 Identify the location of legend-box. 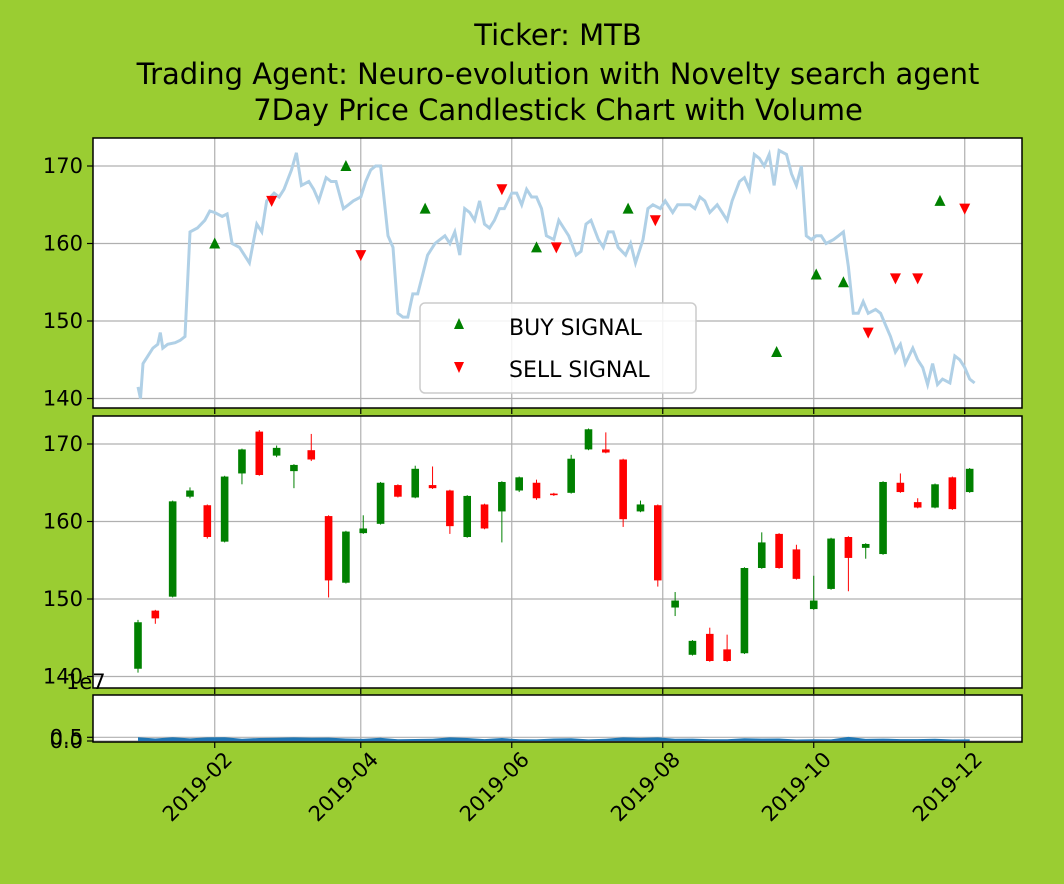
(558, 348).